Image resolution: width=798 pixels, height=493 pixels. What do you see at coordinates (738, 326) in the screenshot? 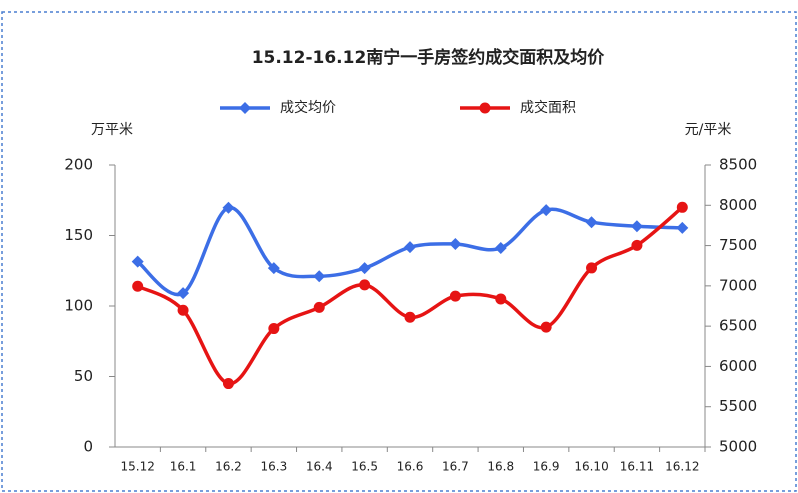
I see `y2-tick-label: 6500` at bounding box center [738, 326].